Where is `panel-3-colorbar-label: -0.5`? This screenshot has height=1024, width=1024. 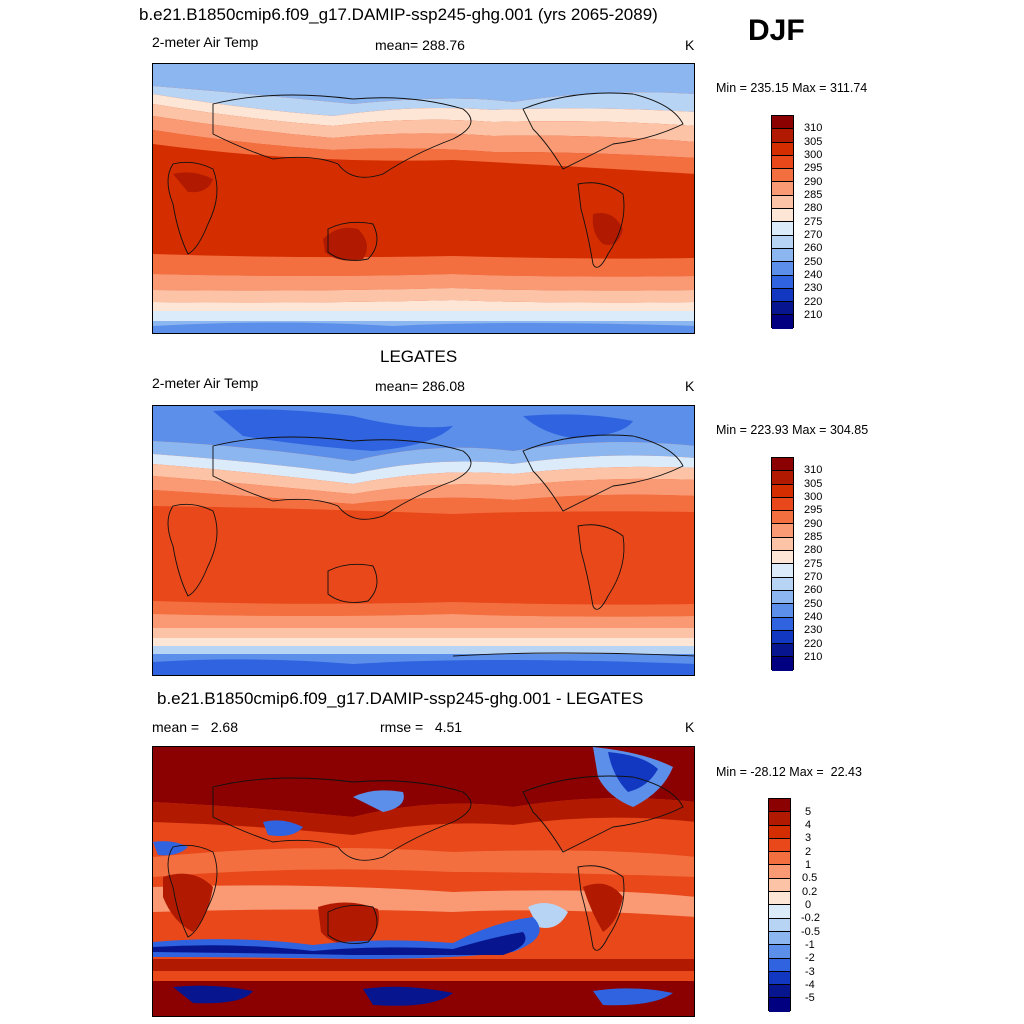 panel-3-colorbar-label: -0.5 is located at coordinates (810, 932).